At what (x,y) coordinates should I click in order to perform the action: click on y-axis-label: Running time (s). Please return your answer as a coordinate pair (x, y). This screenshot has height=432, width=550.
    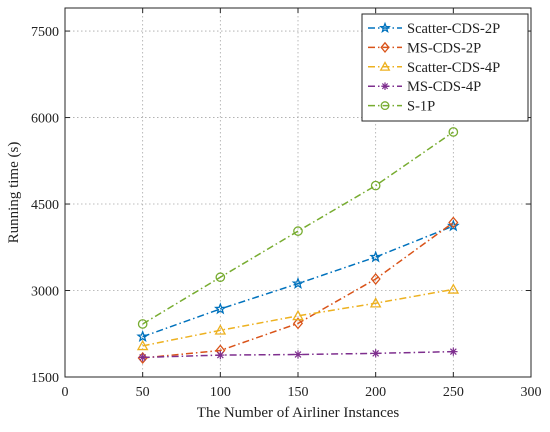
    Looking at the image, I should click on (14, 193).